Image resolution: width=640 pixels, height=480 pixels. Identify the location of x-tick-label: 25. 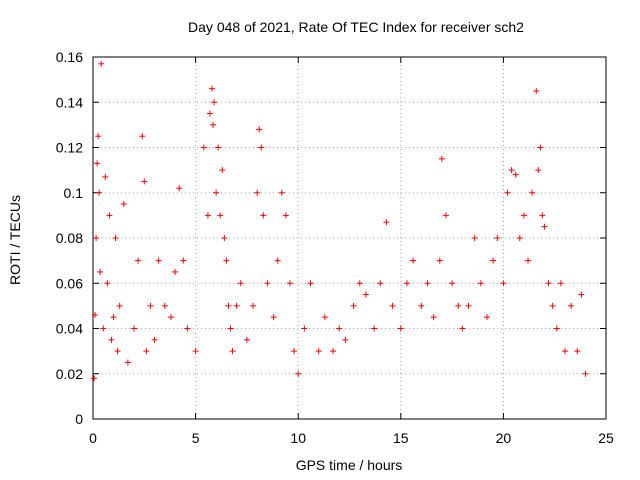
(606, 438).